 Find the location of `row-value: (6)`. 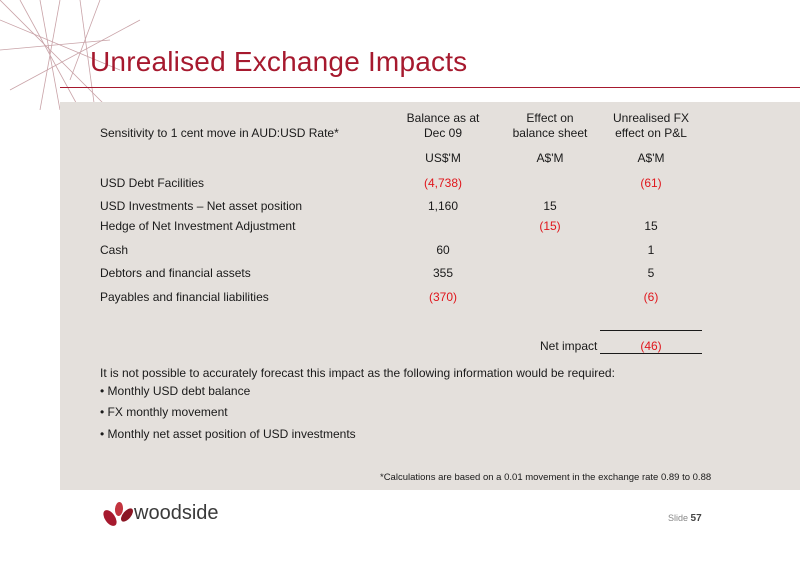

row-value: (6) is located at coordinates (651, 297).